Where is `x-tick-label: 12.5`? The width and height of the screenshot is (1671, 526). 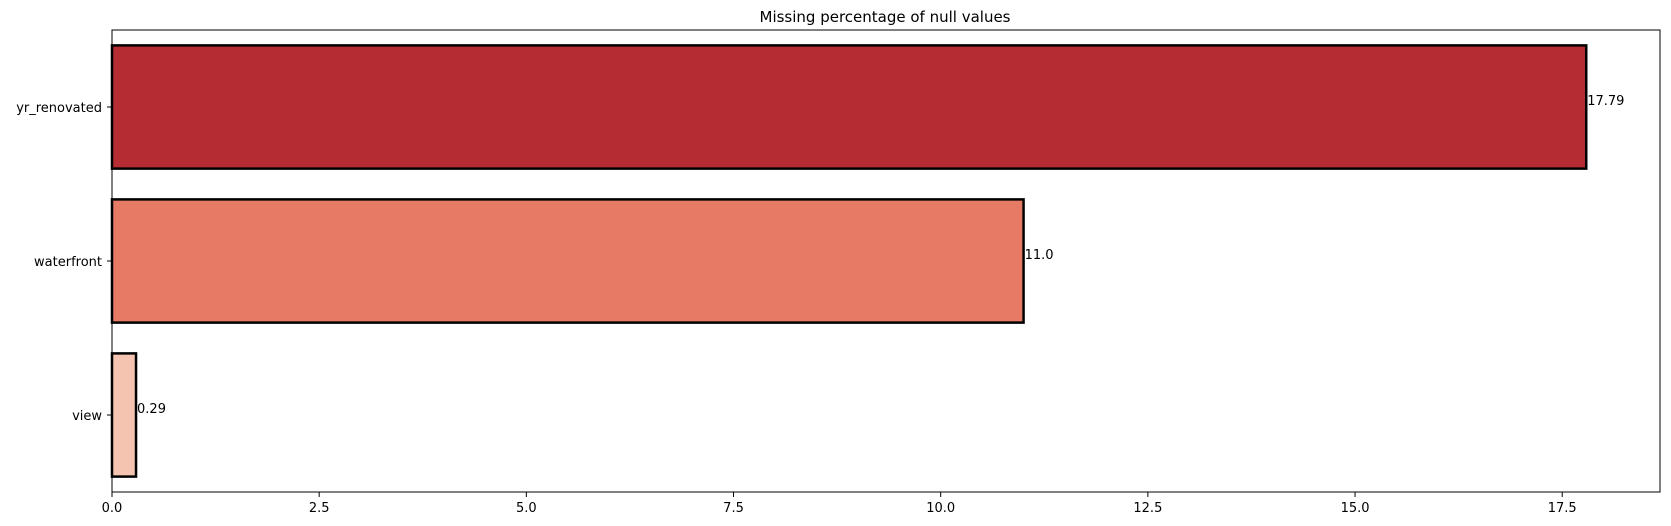
x-tick-label: 12.5 is located at coordinates (1147, 508).